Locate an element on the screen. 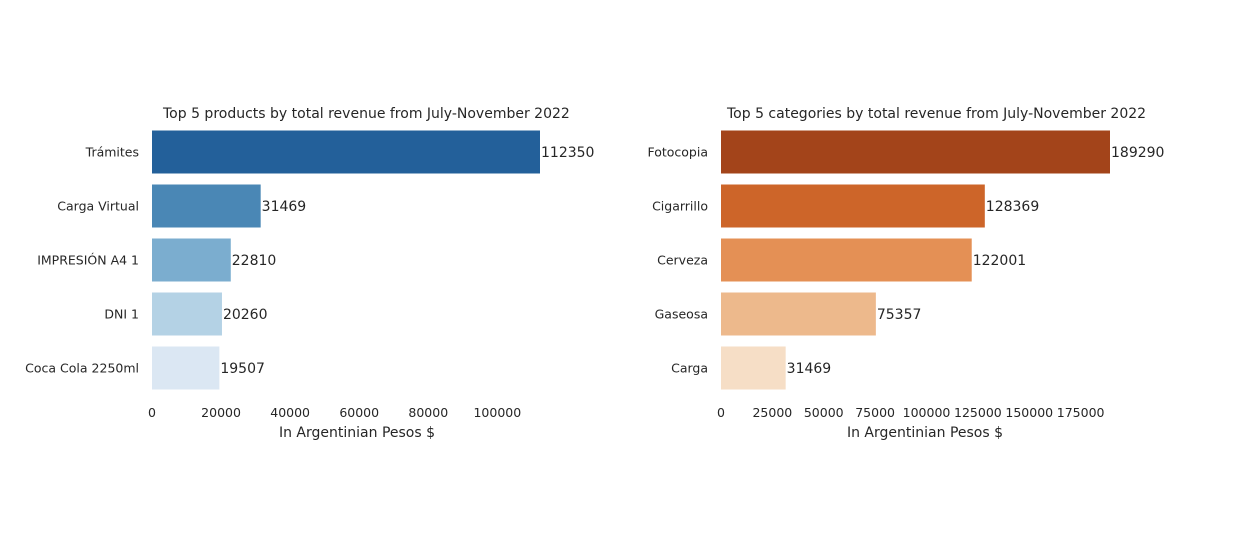 This screenshot has height=540, width=1260. category-label: Carga Virtual is located at coordinates (98, 206).